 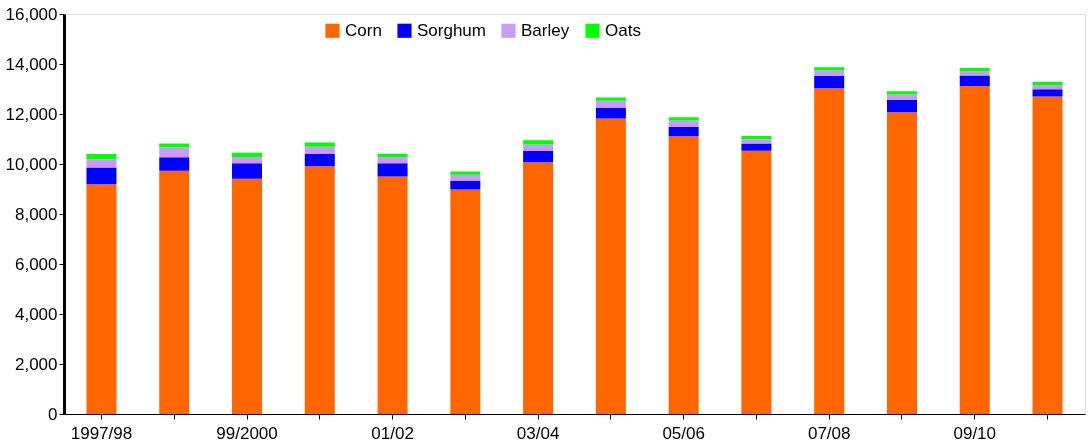 What do you see at coordinates (538, 433) in the screenshot?
I see `x-tick-label: 03/04` at bounding box center [538, 433].